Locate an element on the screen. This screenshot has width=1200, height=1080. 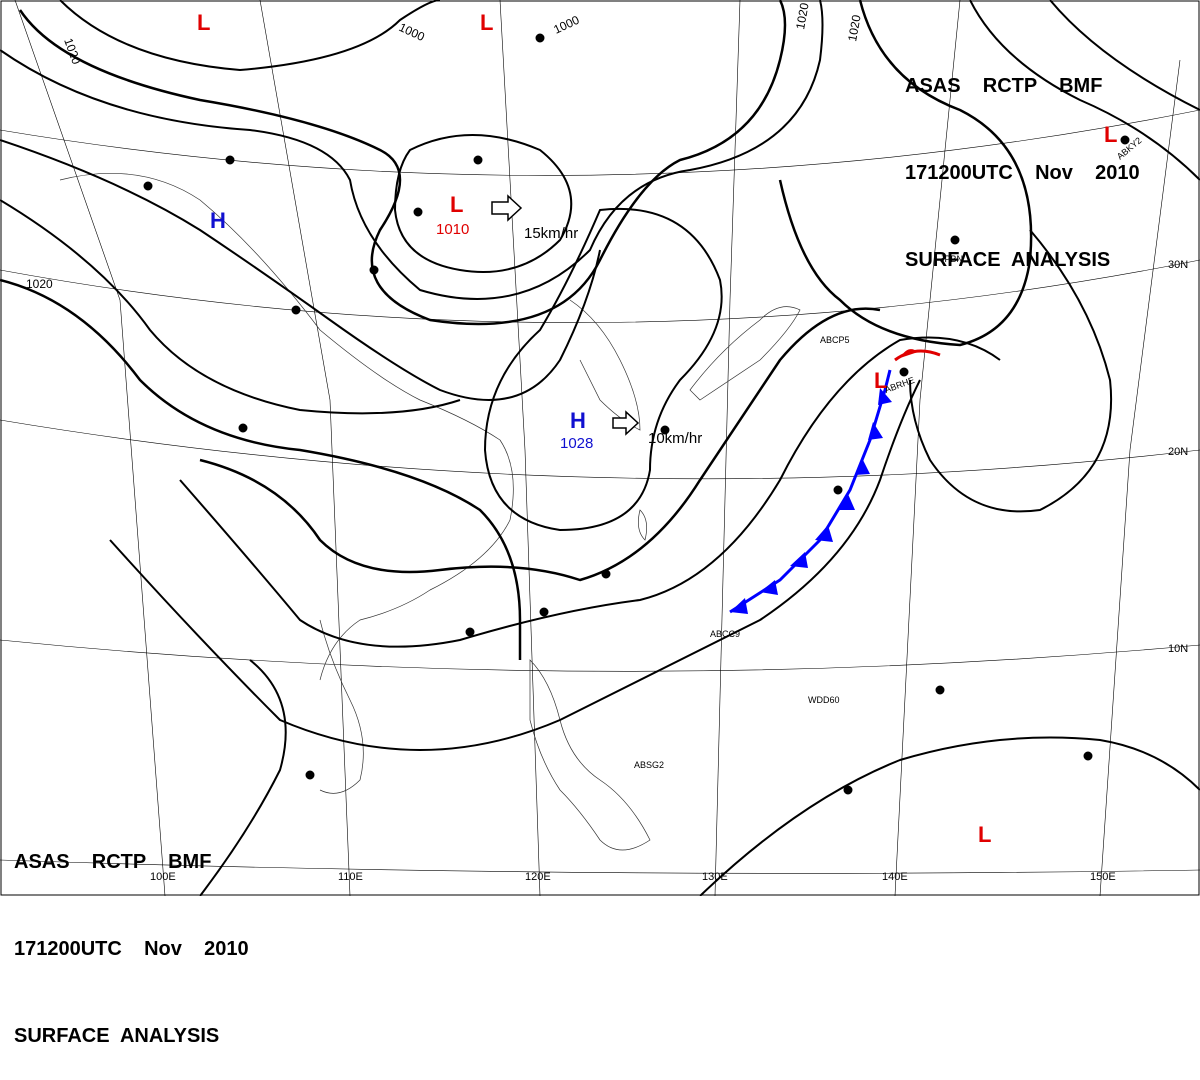
motion-arrow-high is located at coordinates (626, 423).